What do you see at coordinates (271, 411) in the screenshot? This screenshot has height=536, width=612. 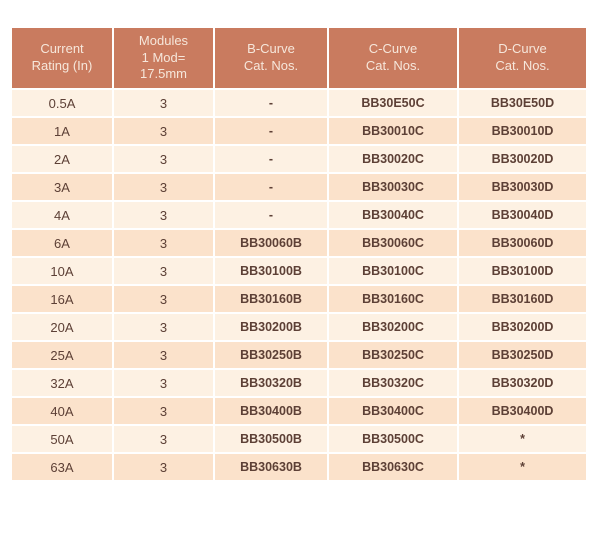 I see `cell-b-curve: BB30400B` at bounding box center [271, 411].